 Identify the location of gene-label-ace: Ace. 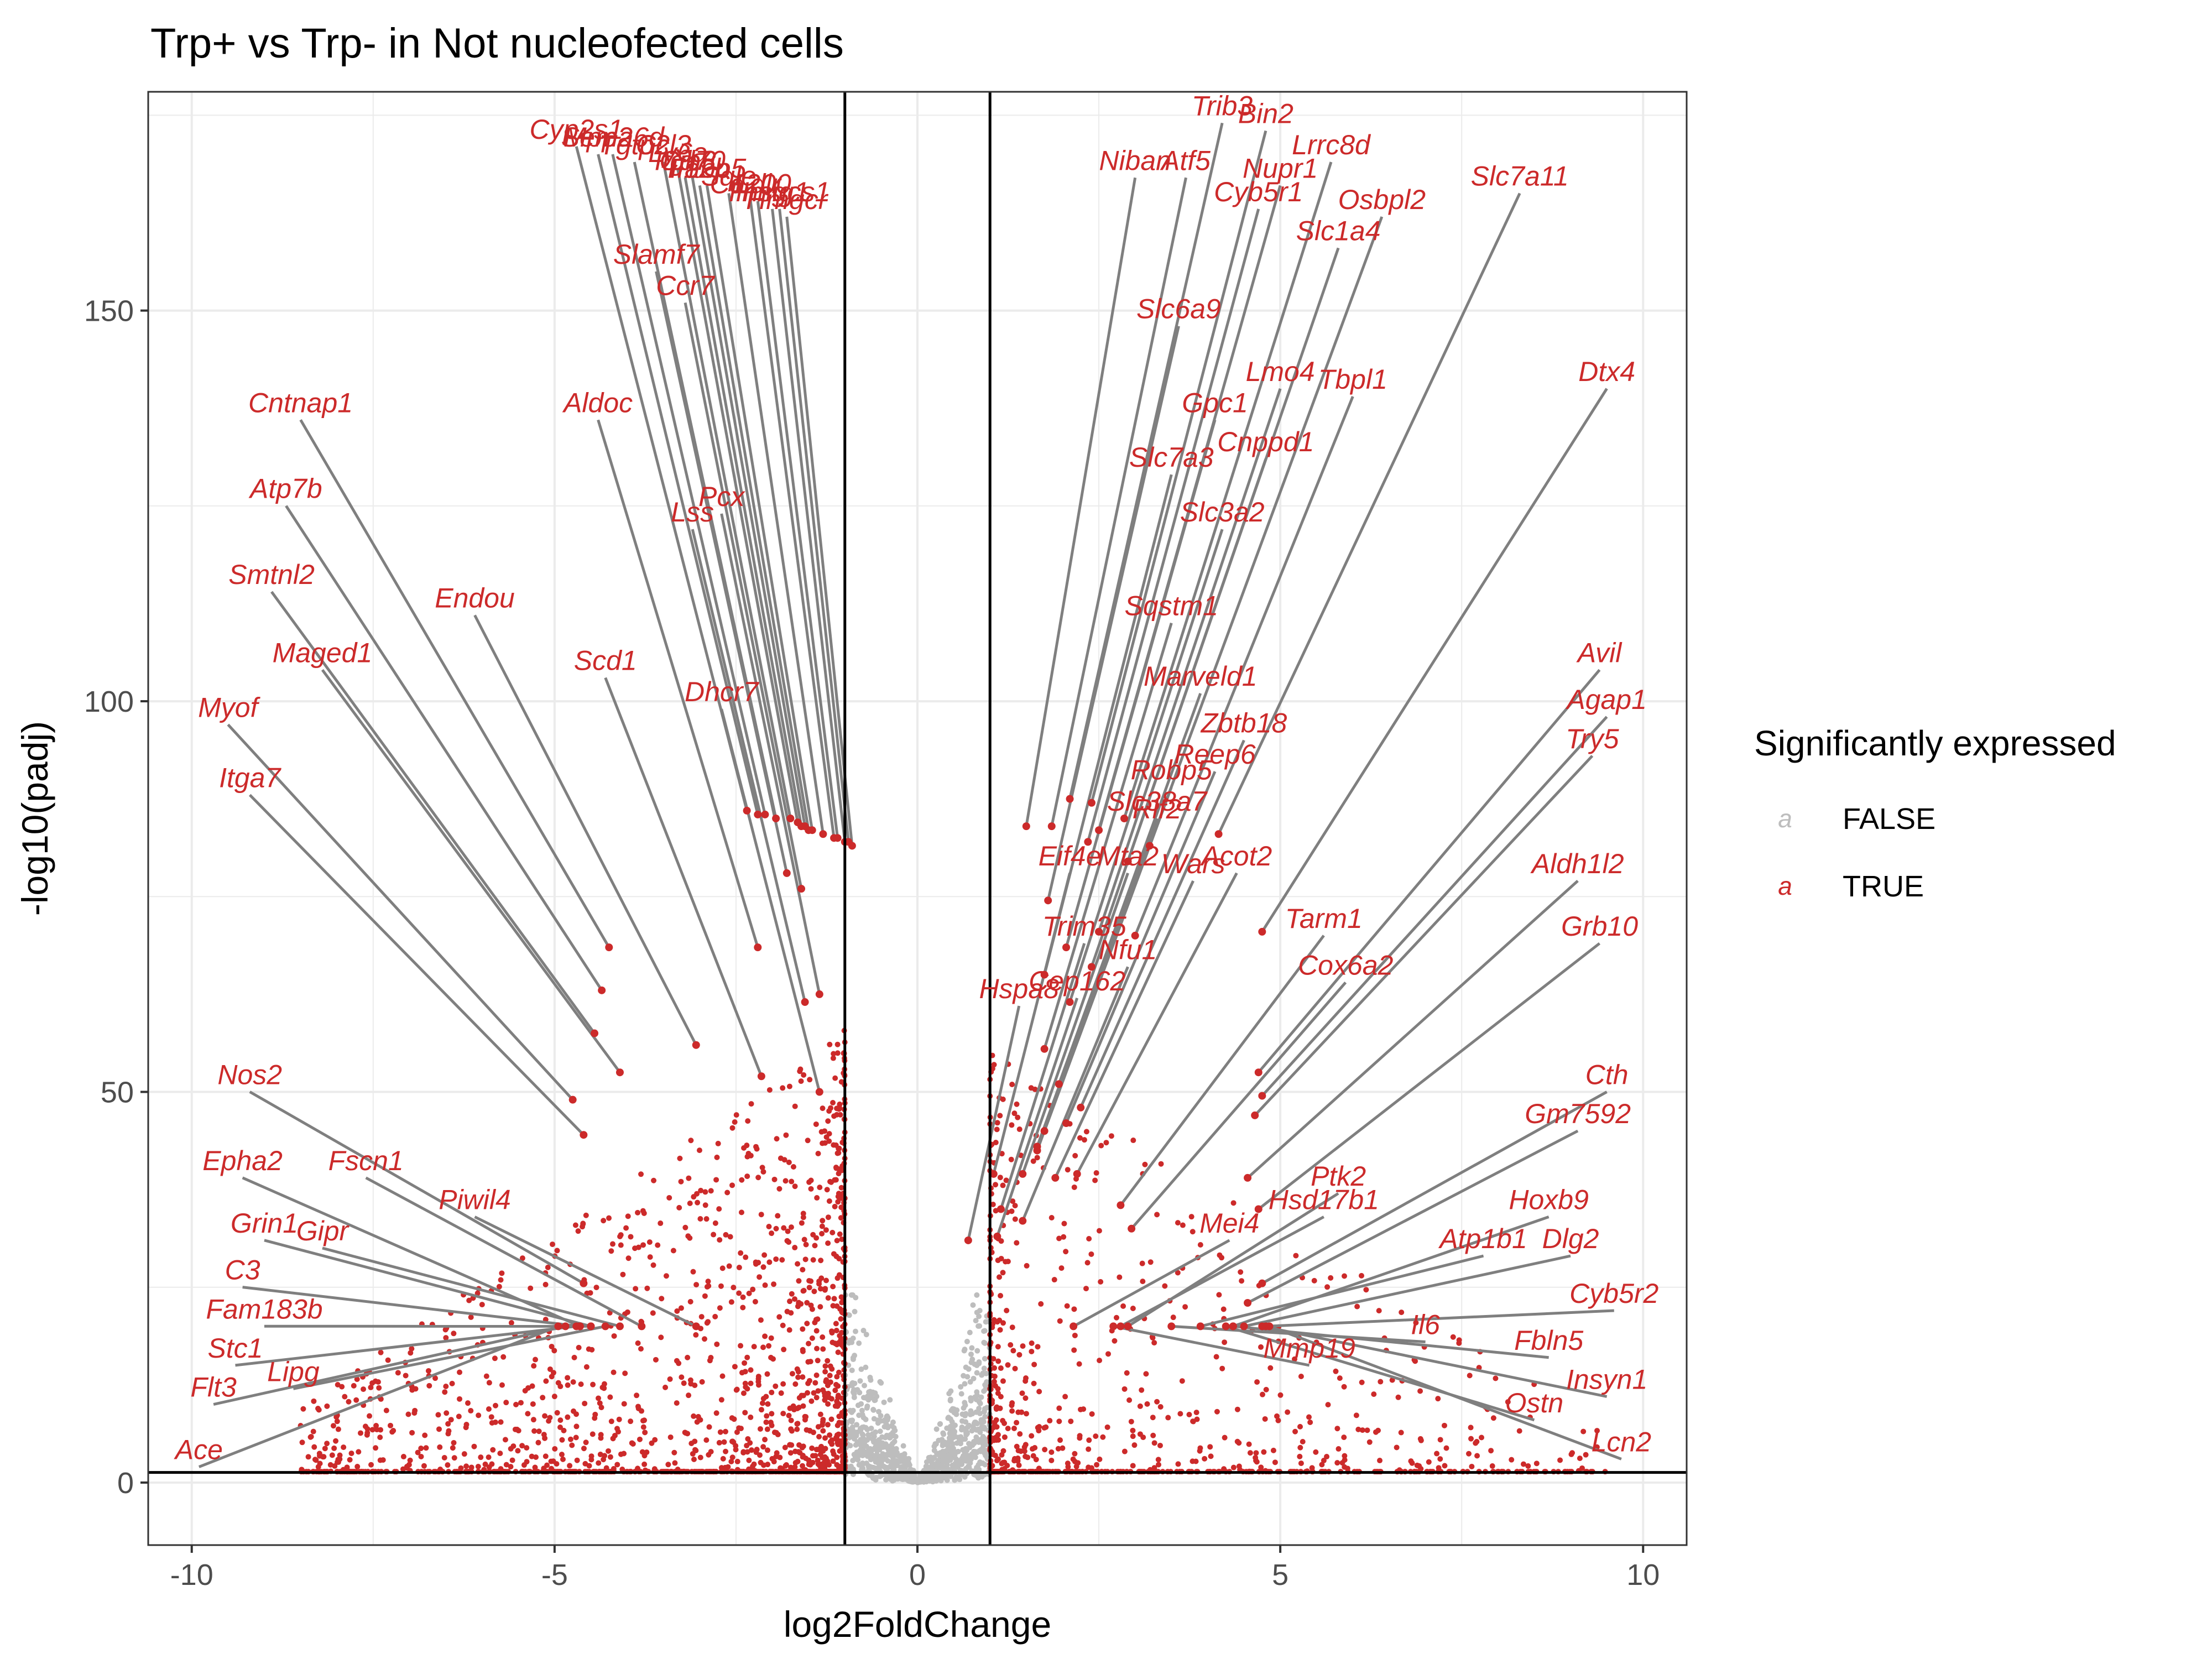
(199, 1450).